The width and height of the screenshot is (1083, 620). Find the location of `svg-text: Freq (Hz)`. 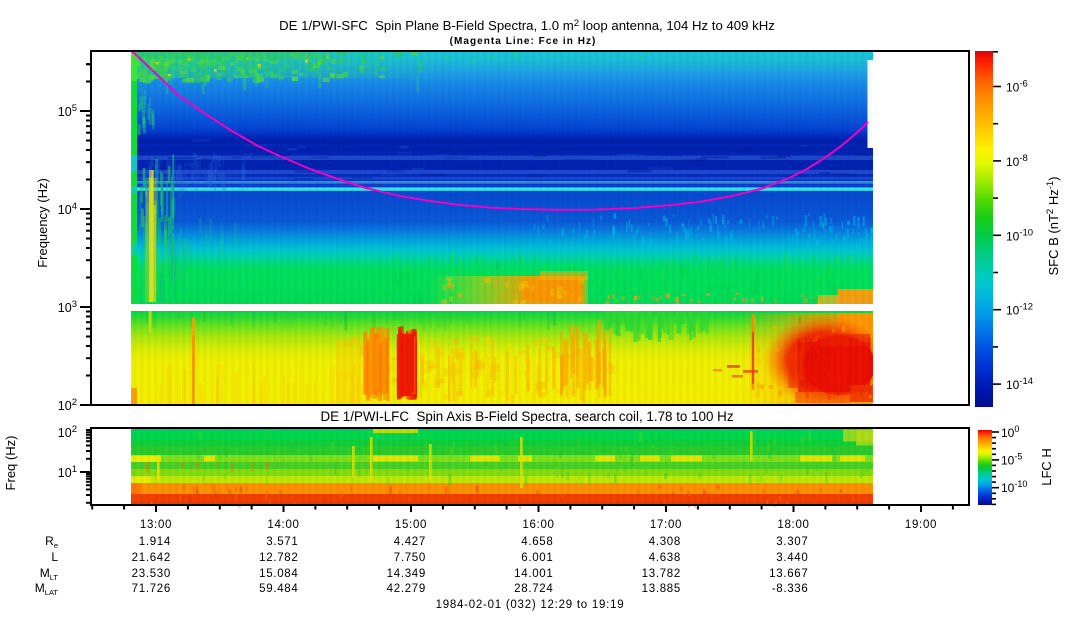

svg-text: Freq (Hz) is located at coordinates (10, 463).